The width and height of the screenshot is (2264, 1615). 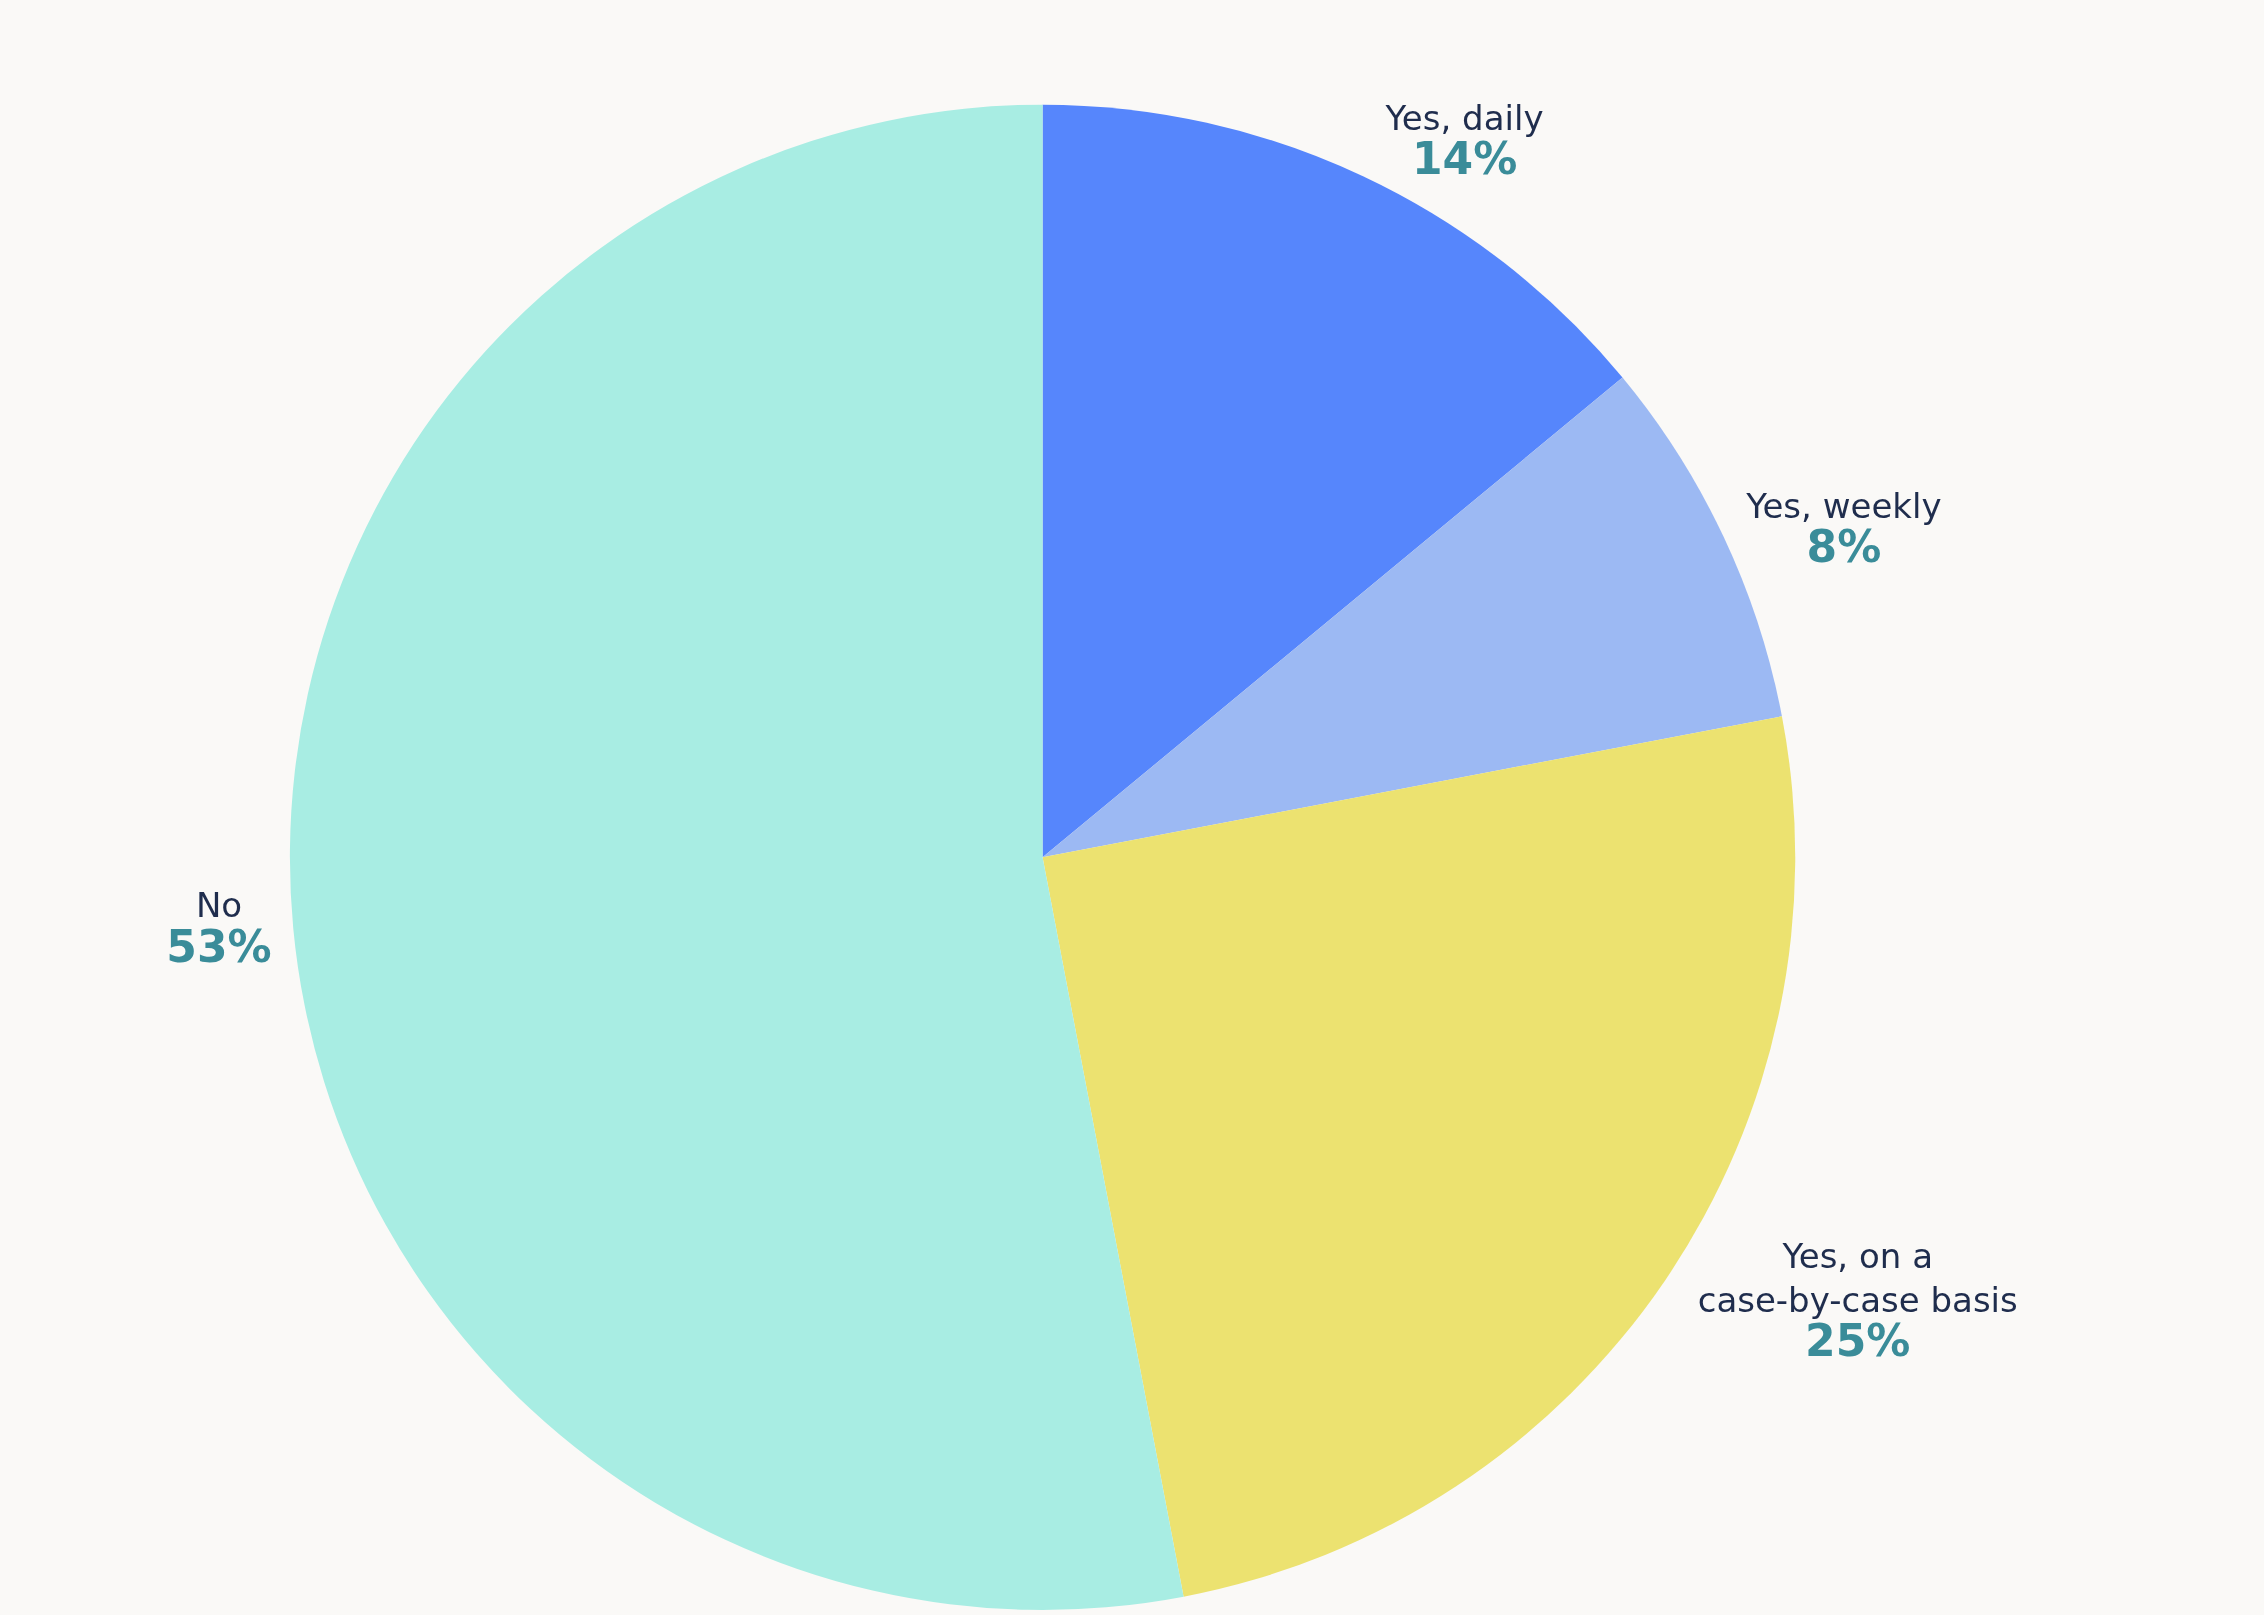 What do you see at coordinates (1332, 481) in the screenshot?
I see `pie-slice` at bounding box center [1332, 481].